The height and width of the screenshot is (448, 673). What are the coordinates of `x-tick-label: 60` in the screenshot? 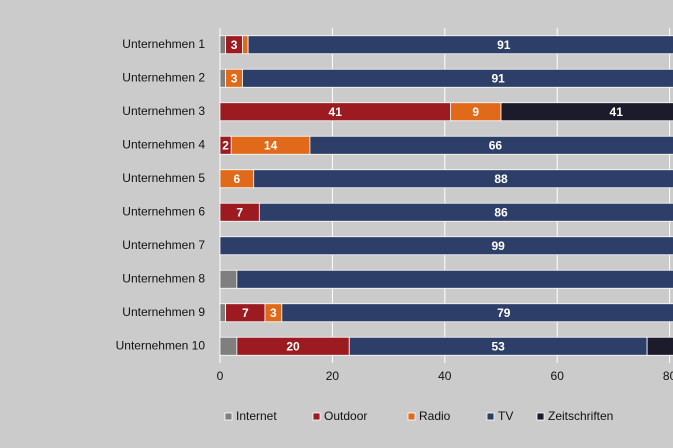 It's located at (558, 376).